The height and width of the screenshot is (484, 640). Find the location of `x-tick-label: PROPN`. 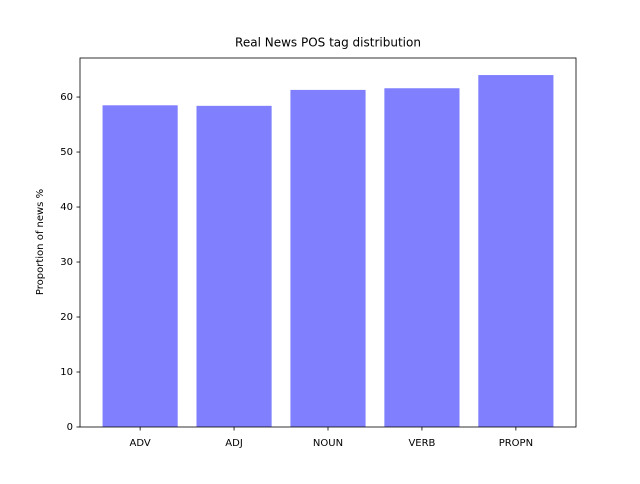

x-tick-label: PROPN is located at coordinates (516, 443).